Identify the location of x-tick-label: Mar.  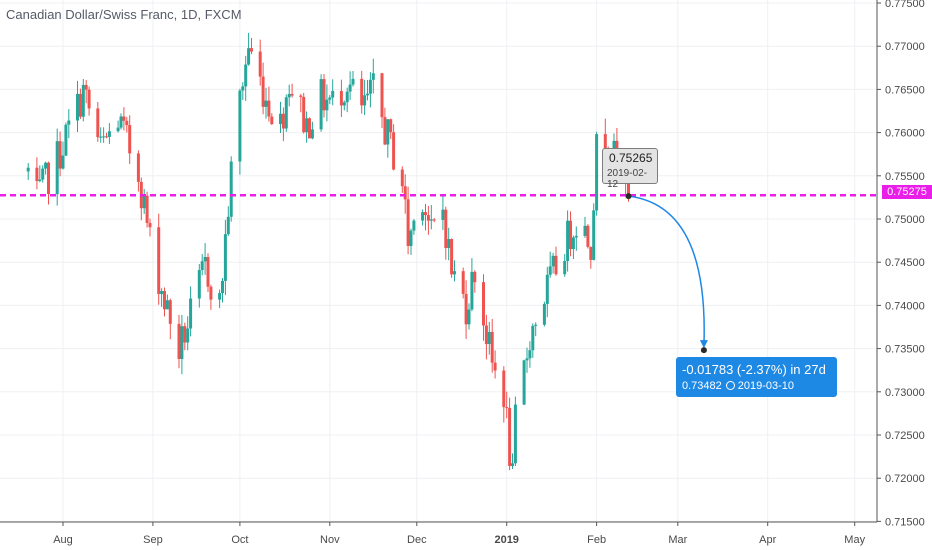
(677, 540).